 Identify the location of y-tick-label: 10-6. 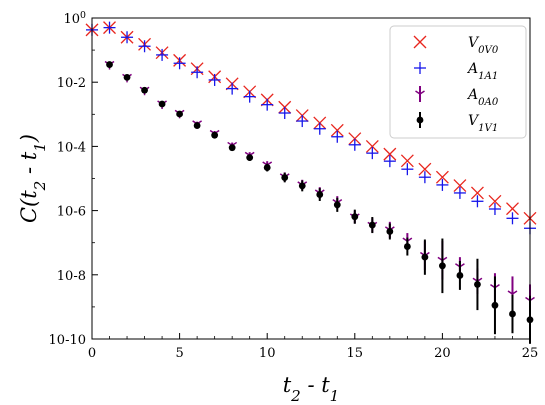
(71, 212).